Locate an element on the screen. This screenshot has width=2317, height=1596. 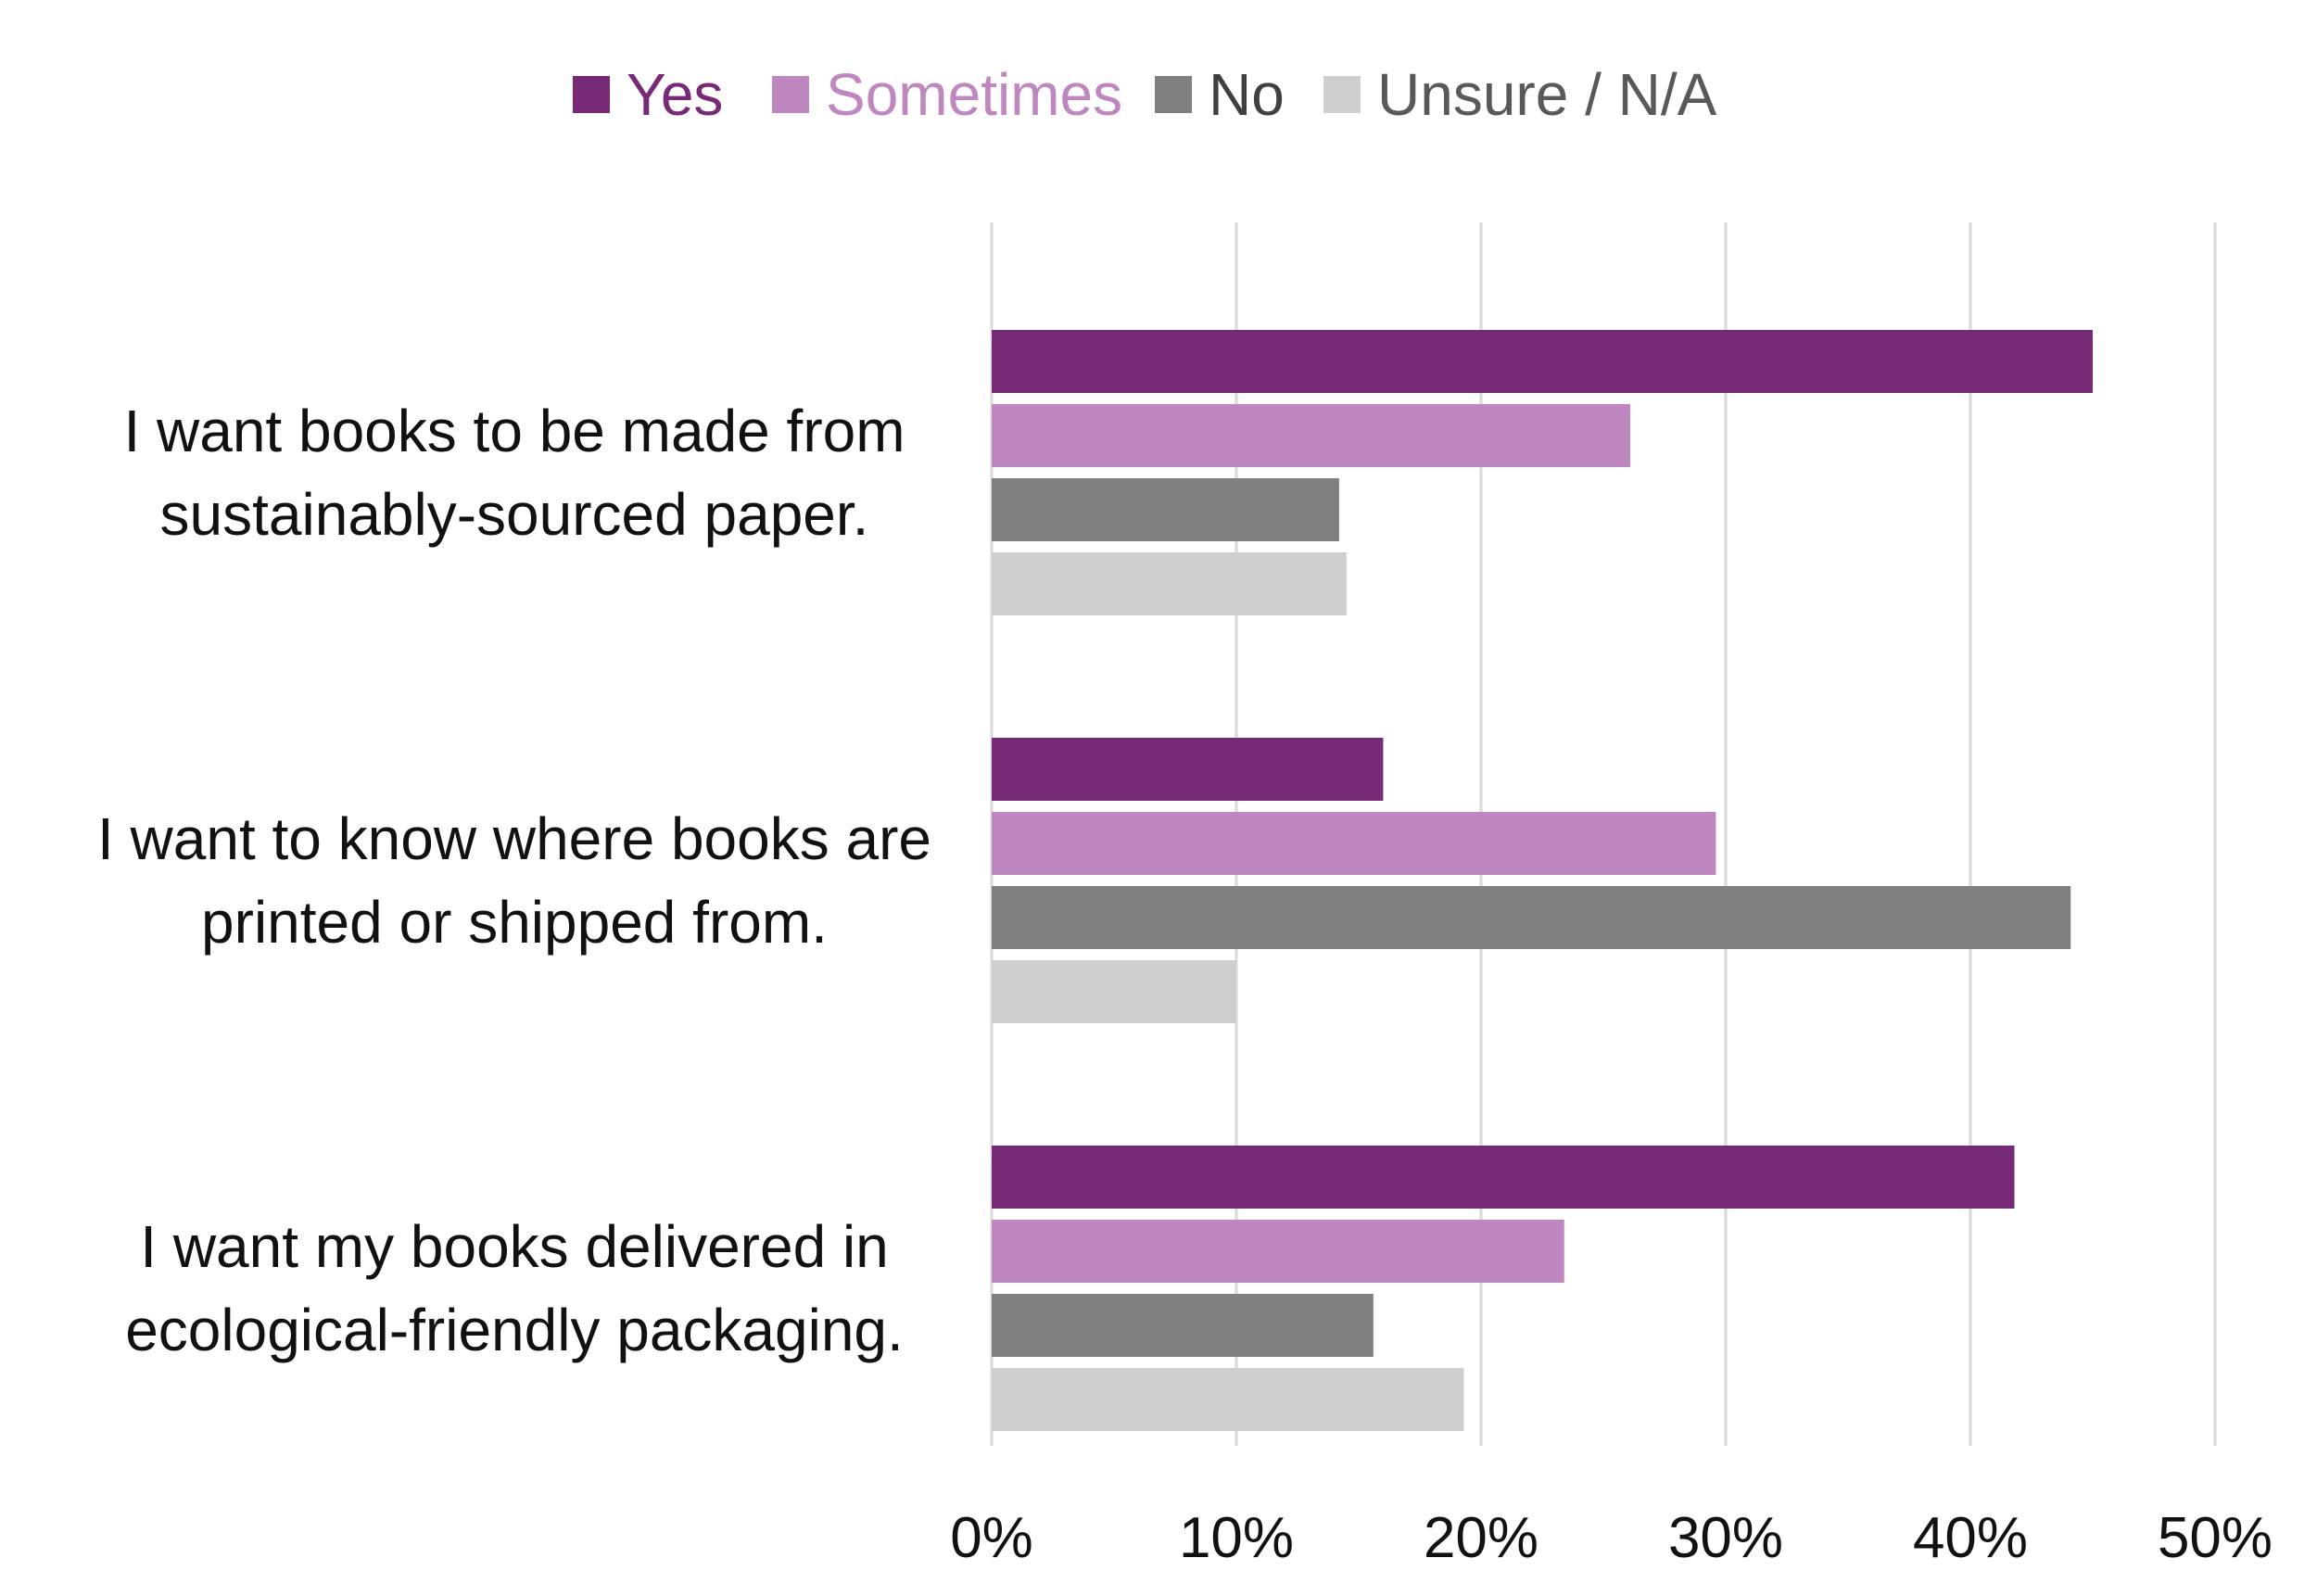
category-label-3-line-2: ecological-friendly packaging. is located at coordinates (514, 1330).